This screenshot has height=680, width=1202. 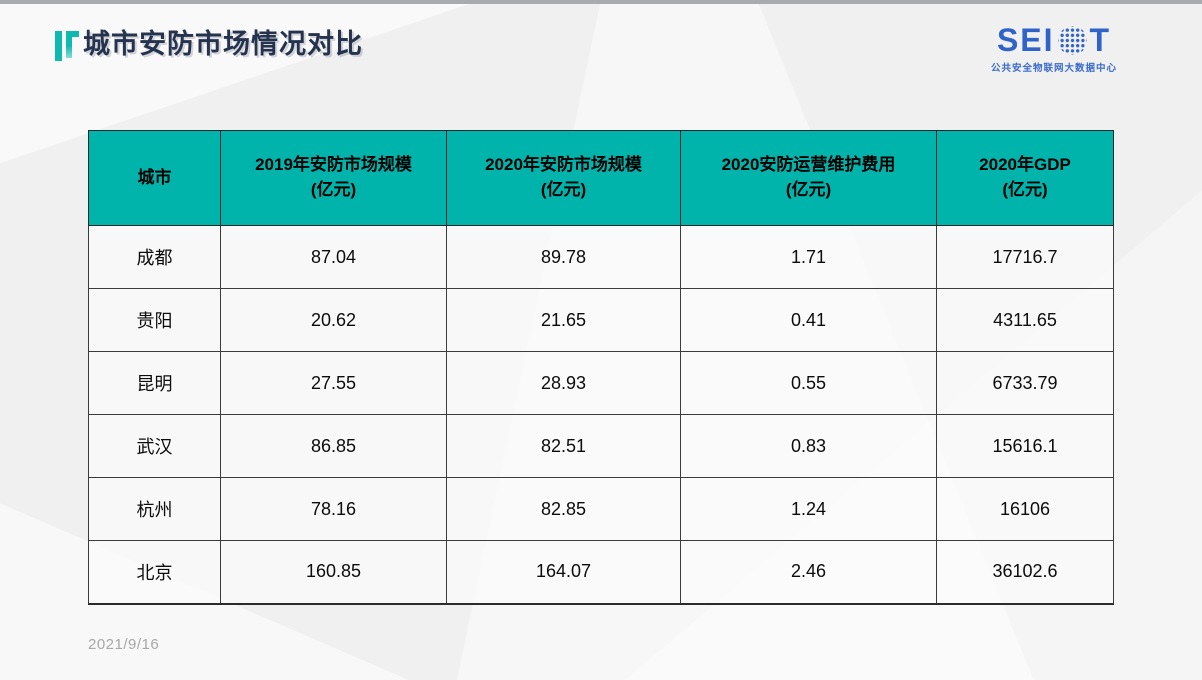 What do you see at coordinates (563, 178) in the screenshot?
I see `col-header-2020-market: 2020年安防市场规模 (亿元)` at bounding box center [563, 178].